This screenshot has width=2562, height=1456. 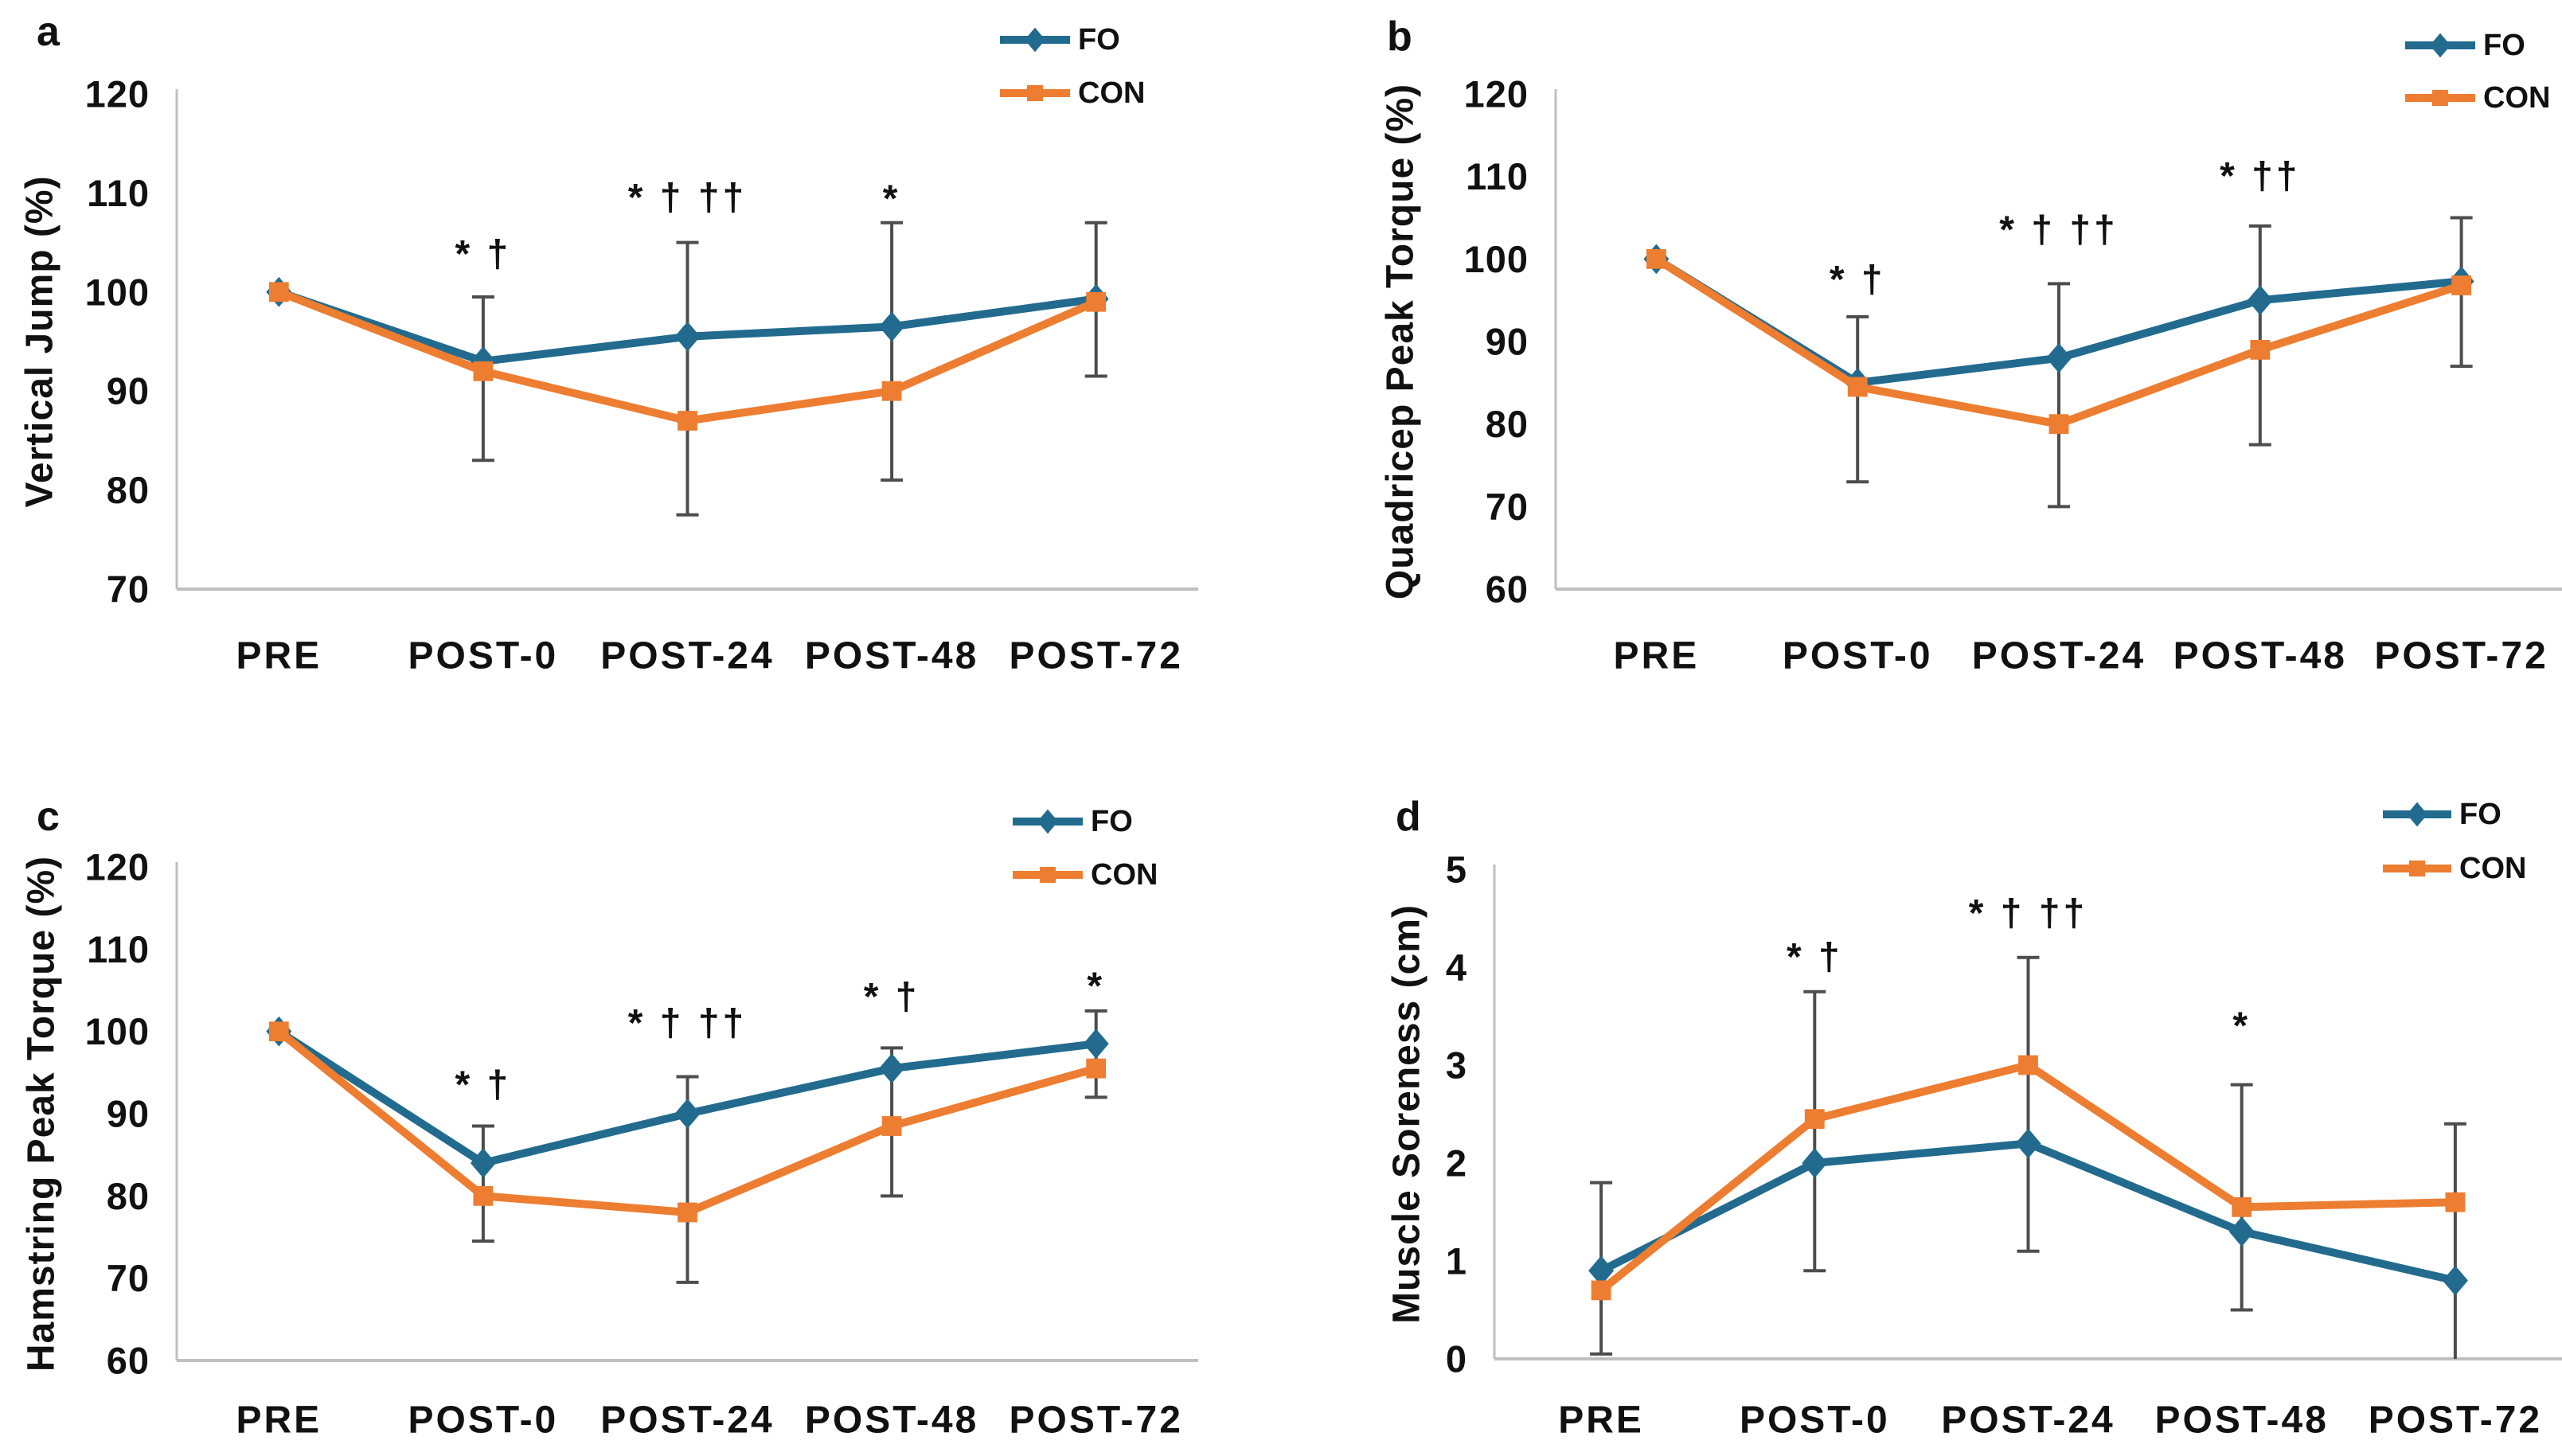 I want to click on y-axis-title: Hamstring Peak Torque (%), so click(x=42, y=1114).